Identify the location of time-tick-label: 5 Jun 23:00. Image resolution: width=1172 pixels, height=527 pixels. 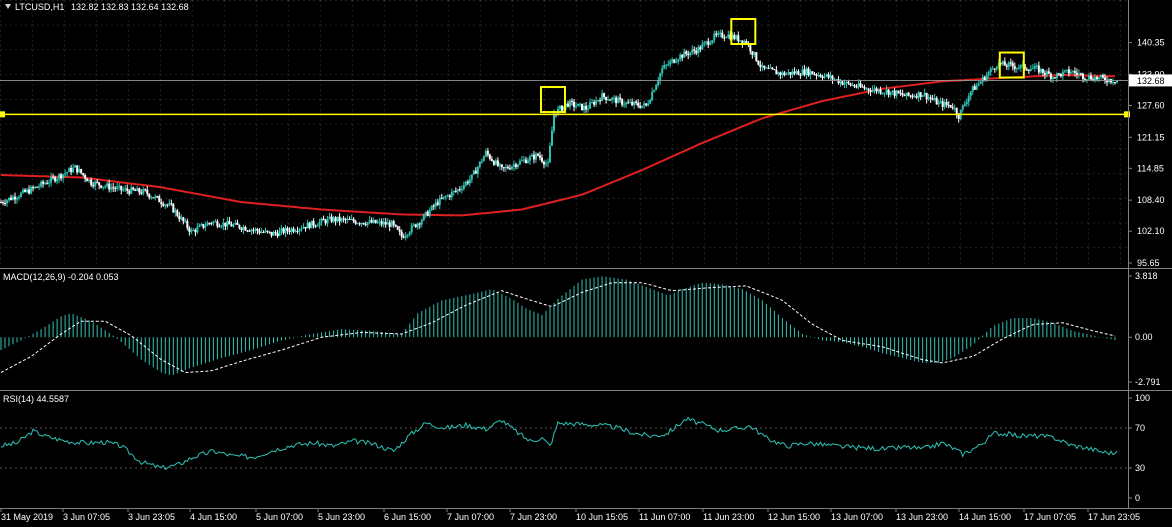
(341, 517).